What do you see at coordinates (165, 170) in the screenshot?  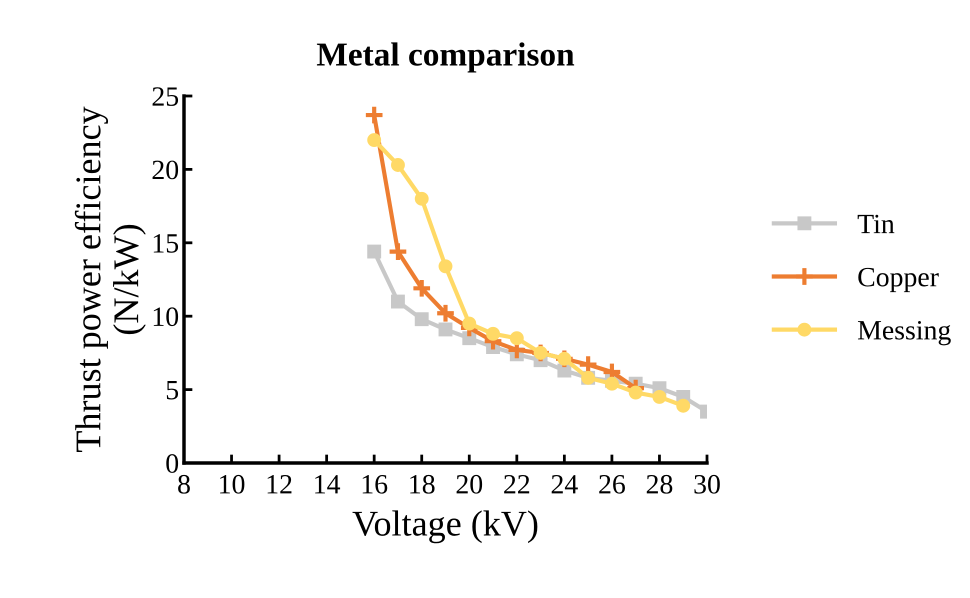 I see `y-tick-label: 20` at bounding box center [165, 170].